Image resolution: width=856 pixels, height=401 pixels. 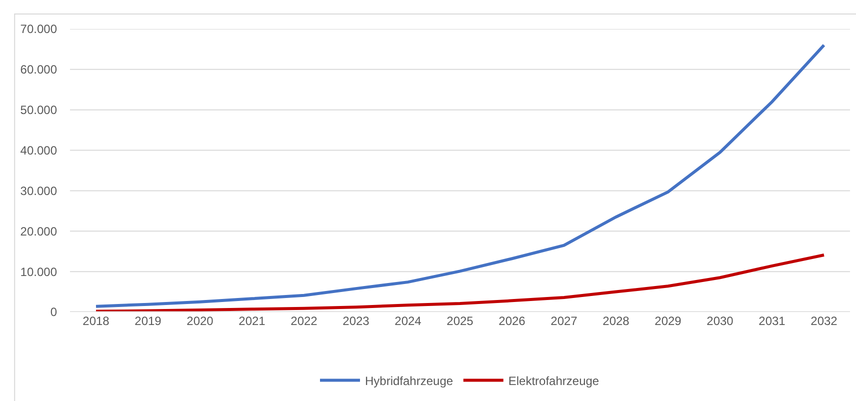 I want to click on x-tick-label: 2029, so click(x=668, y=321).